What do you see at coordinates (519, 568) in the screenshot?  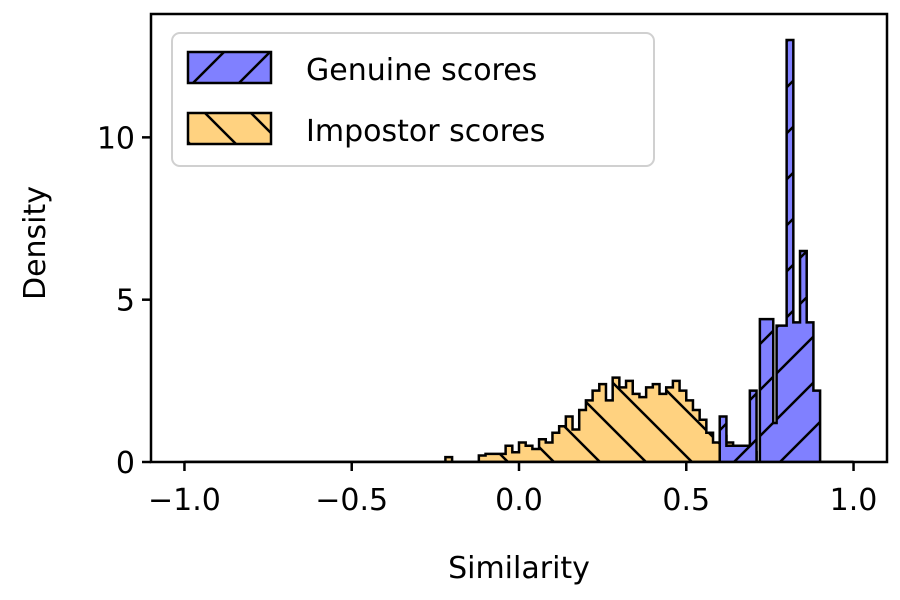 I see `x-axis-label: Similarity` at bounding box center [519, 568].